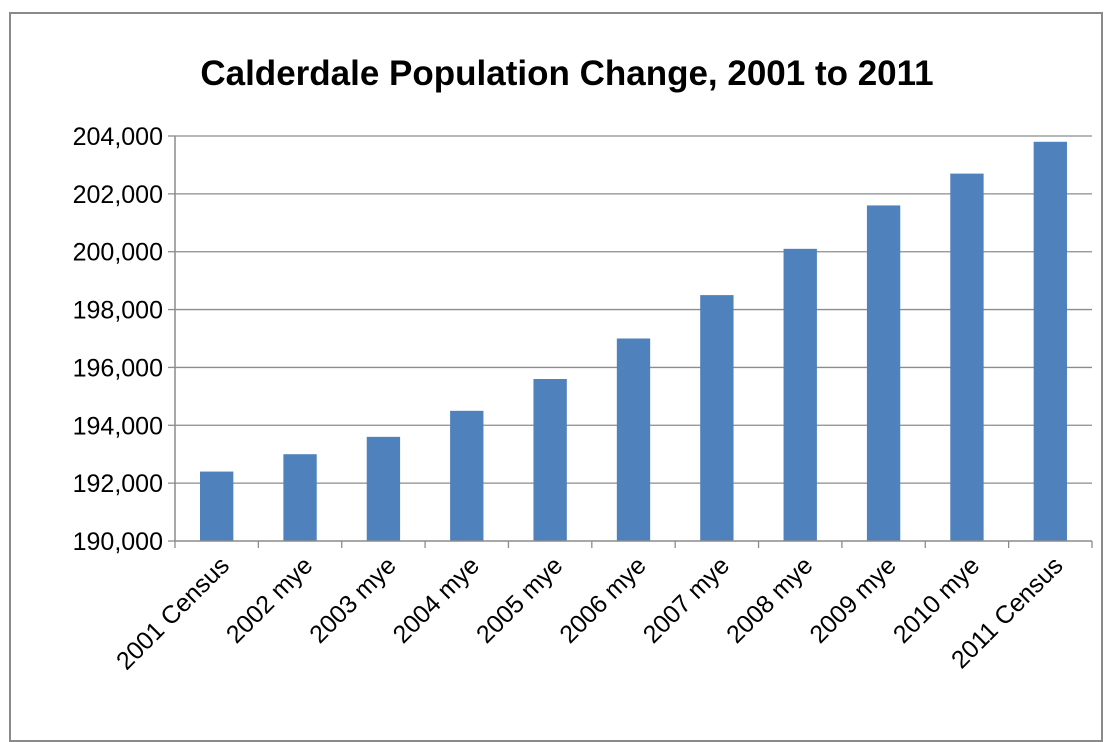  I want to click on y-tick-label: 198,000, so click(118, 311).